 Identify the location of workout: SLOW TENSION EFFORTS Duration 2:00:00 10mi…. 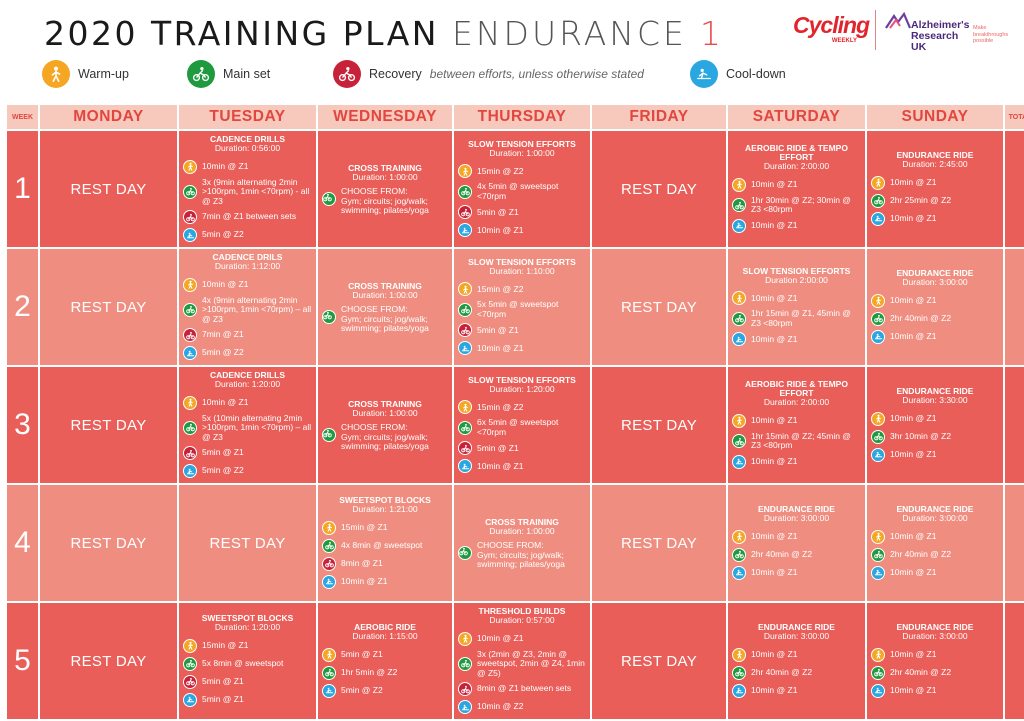
(796, 307).